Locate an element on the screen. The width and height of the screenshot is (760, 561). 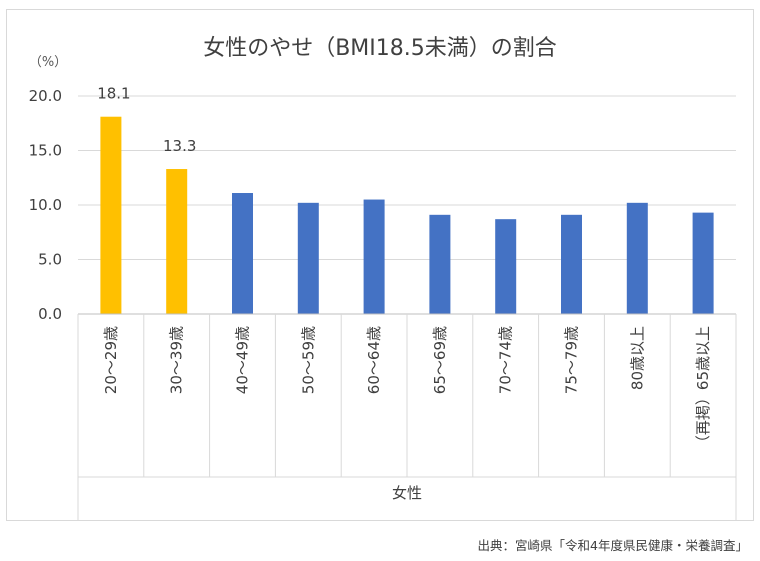
y-tick-label: 5.0 is located at coordinates (50, 260).